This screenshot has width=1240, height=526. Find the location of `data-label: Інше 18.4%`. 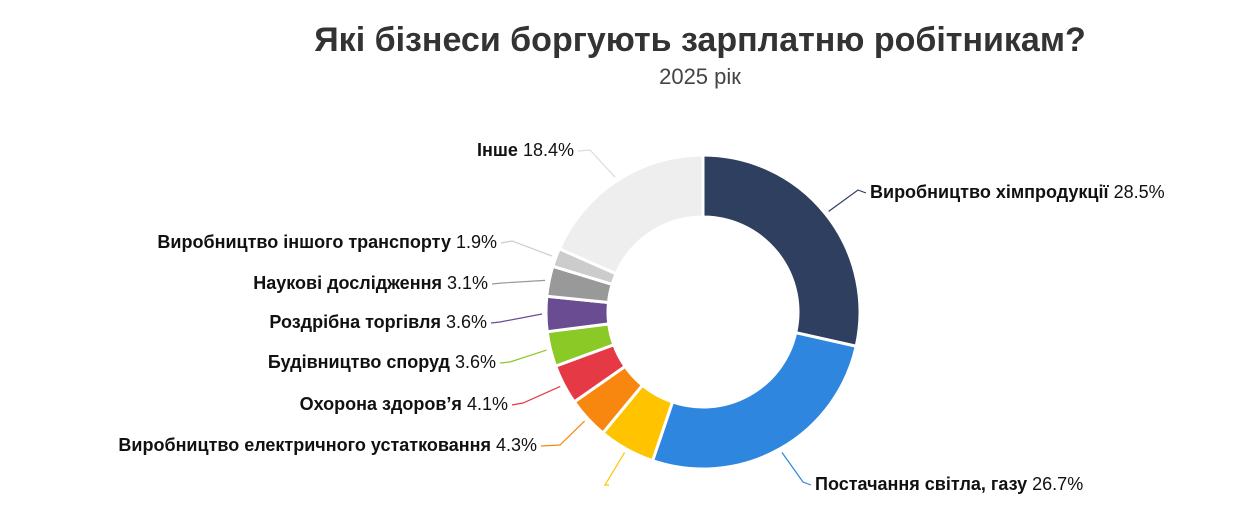

data-label: Інше 18.4% is located at coordinates (525, 150).